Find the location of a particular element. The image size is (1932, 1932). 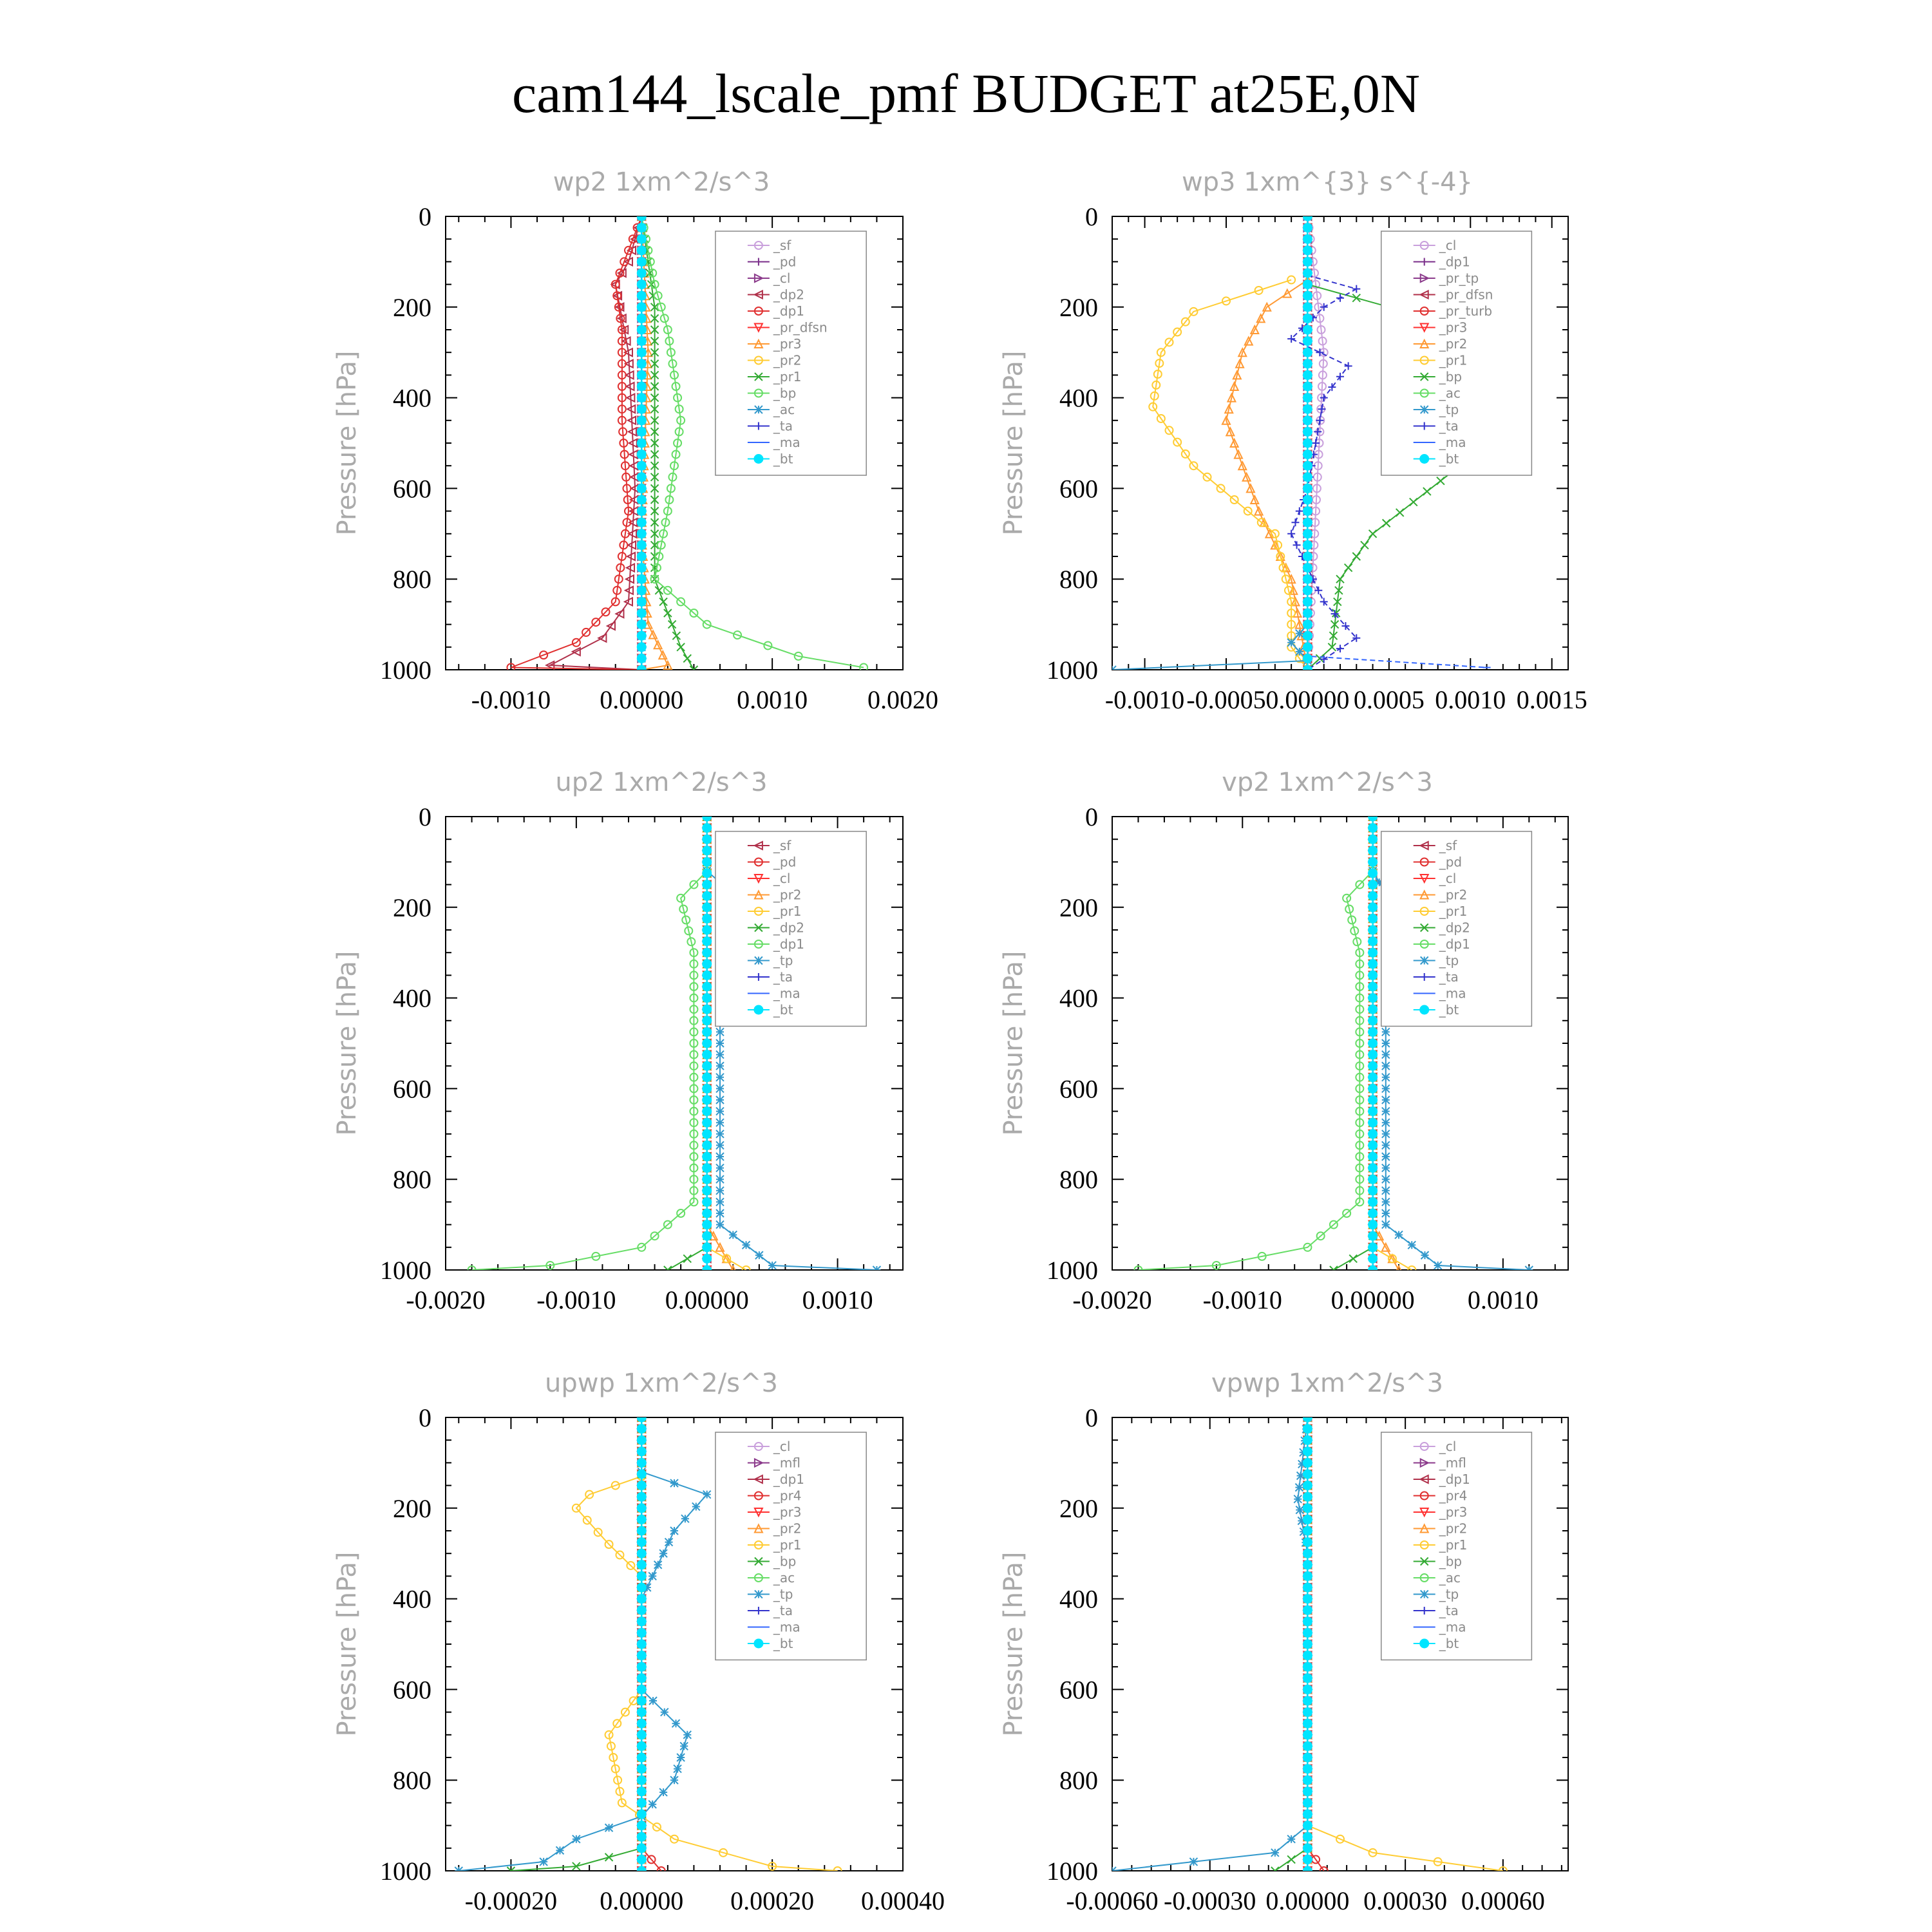

legend-box is located at coordinates (1457, 1546).